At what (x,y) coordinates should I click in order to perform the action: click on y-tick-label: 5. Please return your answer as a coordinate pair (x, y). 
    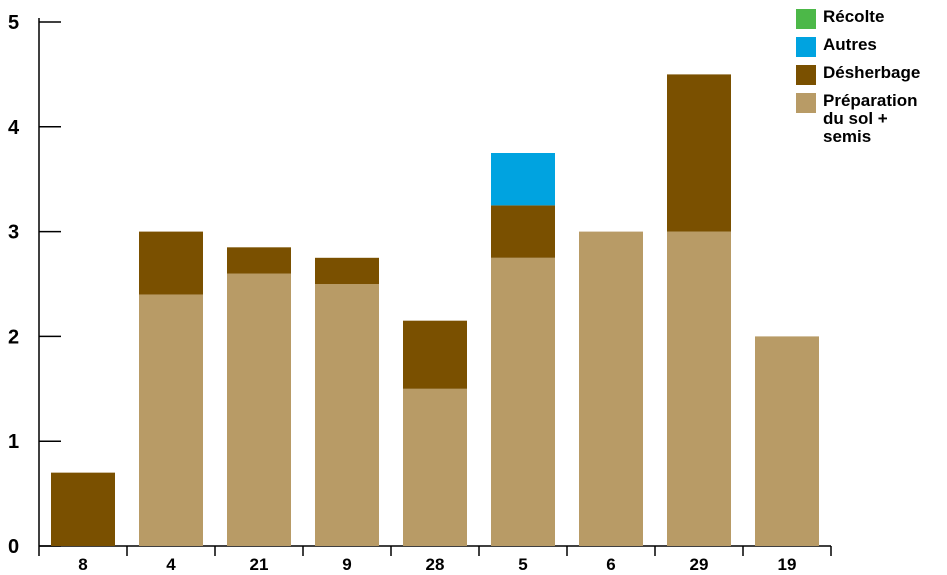
    Looking at the image, I should click on (13, 23).